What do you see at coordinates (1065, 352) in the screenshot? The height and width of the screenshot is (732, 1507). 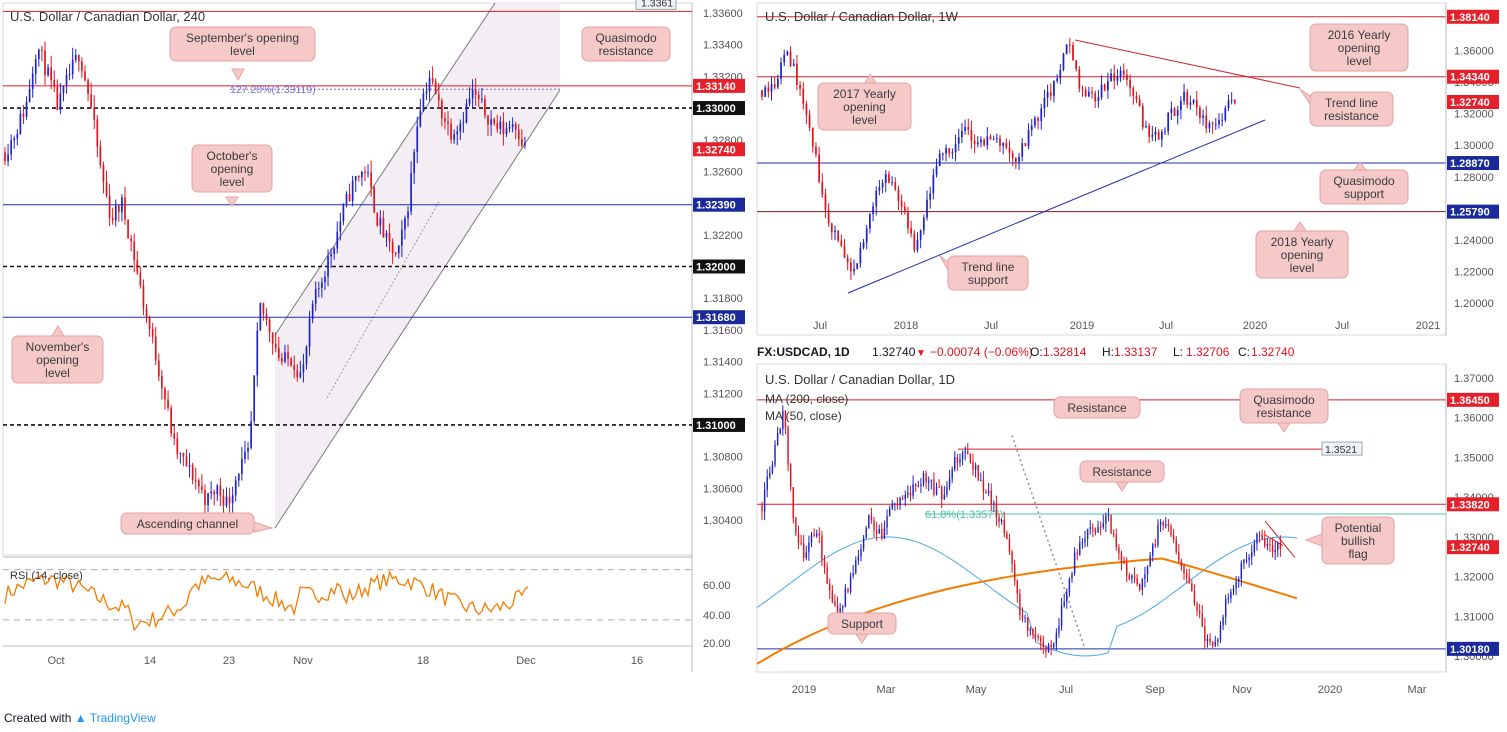 I see `panel-1d-header-o: 1.32814` at bounding box center [1065, 352].